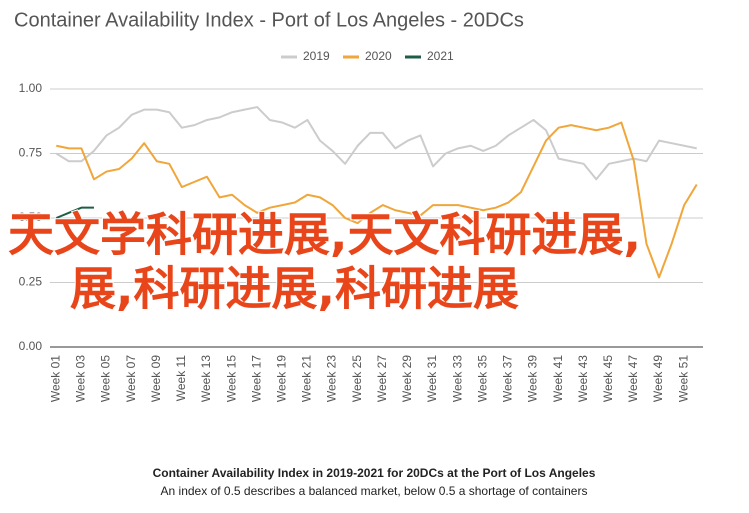 This screenshot has height=513, width=749. I want to click on x-tick-label: Week 21, so click(307, 378).